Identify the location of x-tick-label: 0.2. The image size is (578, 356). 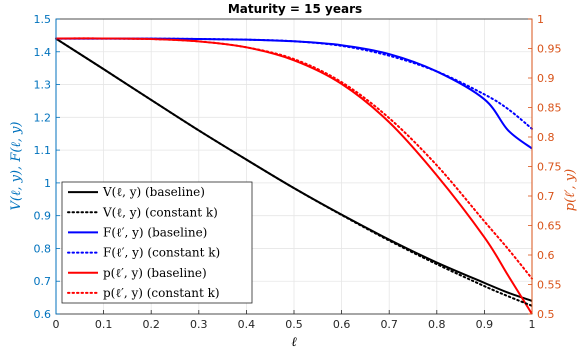
(151, 324).